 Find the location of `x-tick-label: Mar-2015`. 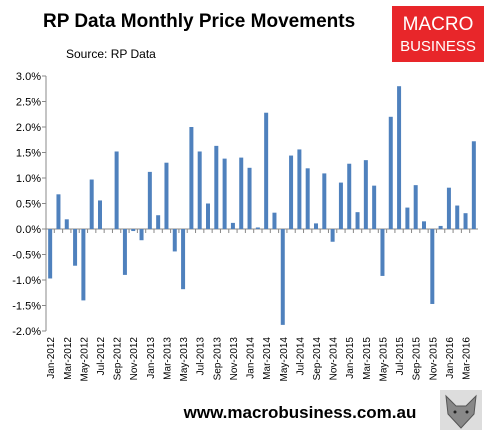

x-tick-label: Mar-2015 is located at coordinates (367, 358).